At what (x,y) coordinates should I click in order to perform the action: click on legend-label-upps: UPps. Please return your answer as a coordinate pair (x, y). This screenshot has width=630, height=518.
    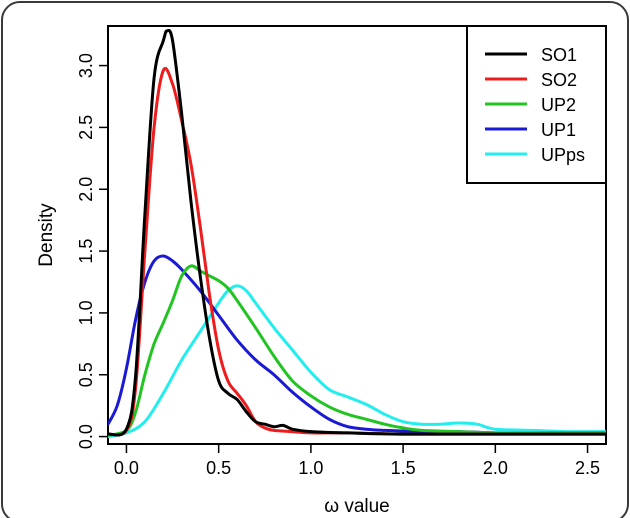
    Looking at the image, I should click on (563, 155).